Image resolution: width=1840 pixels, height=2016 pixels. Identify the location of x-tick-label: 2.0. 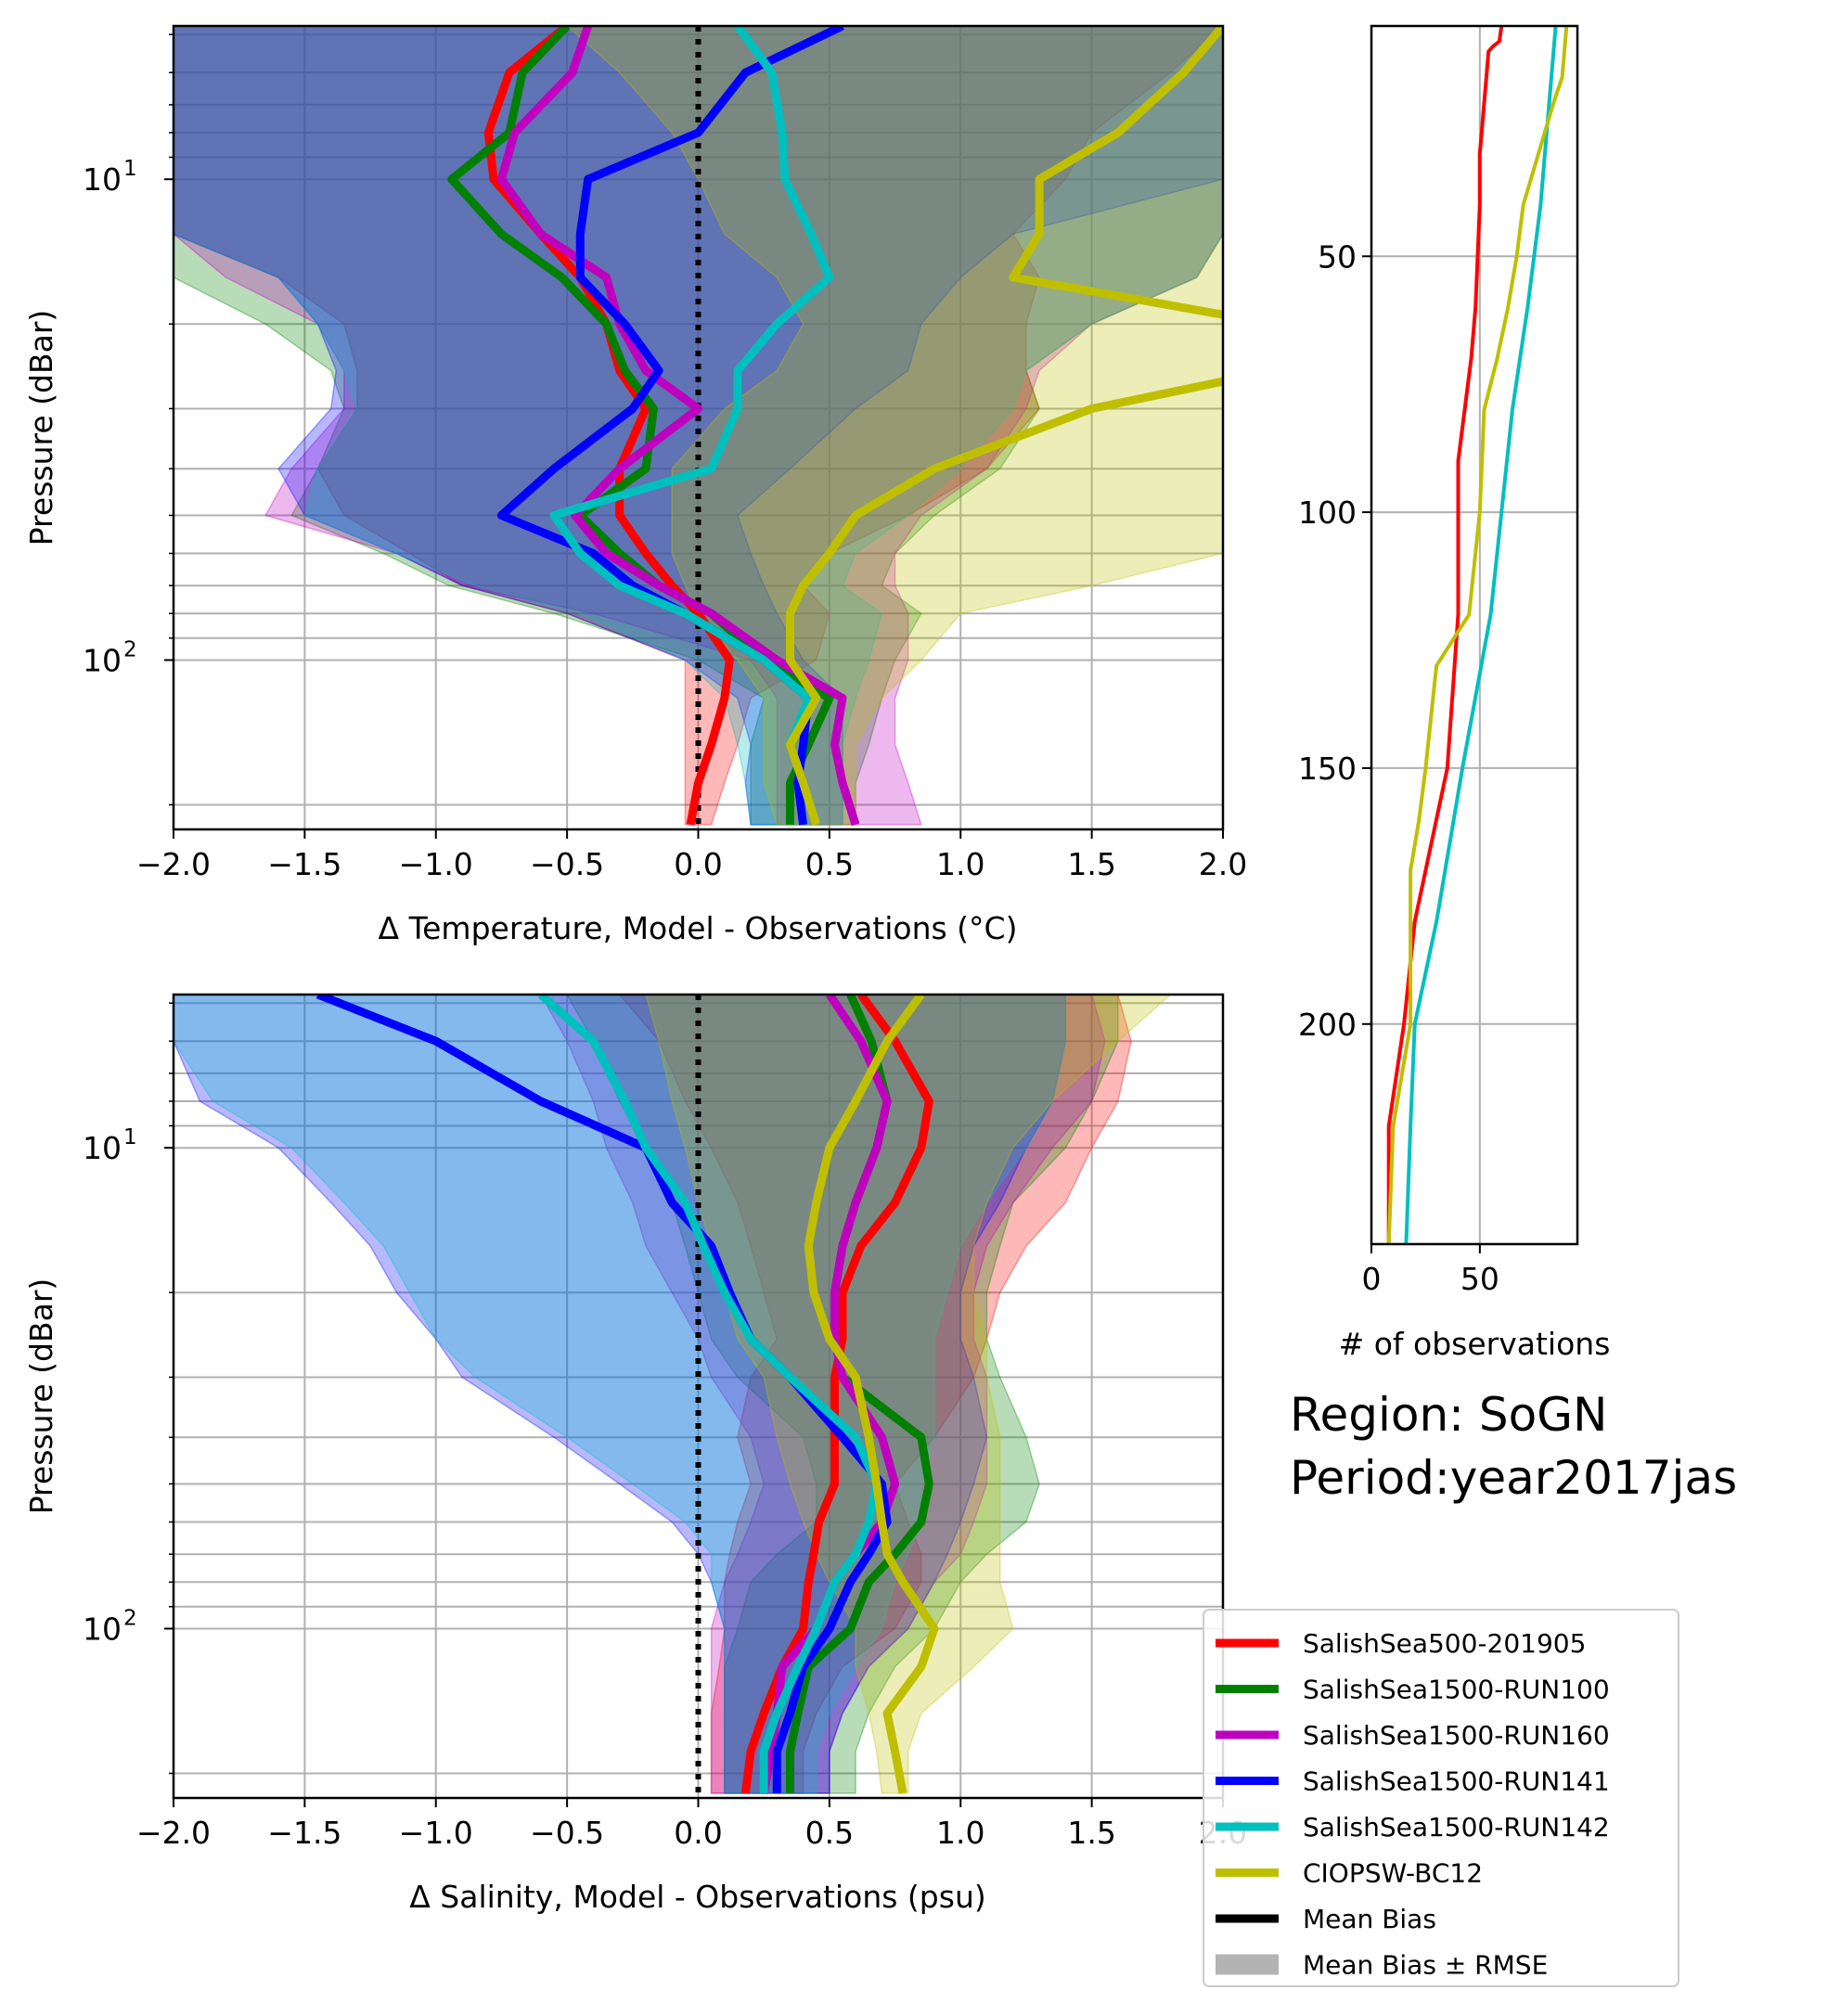
(1223, 864).